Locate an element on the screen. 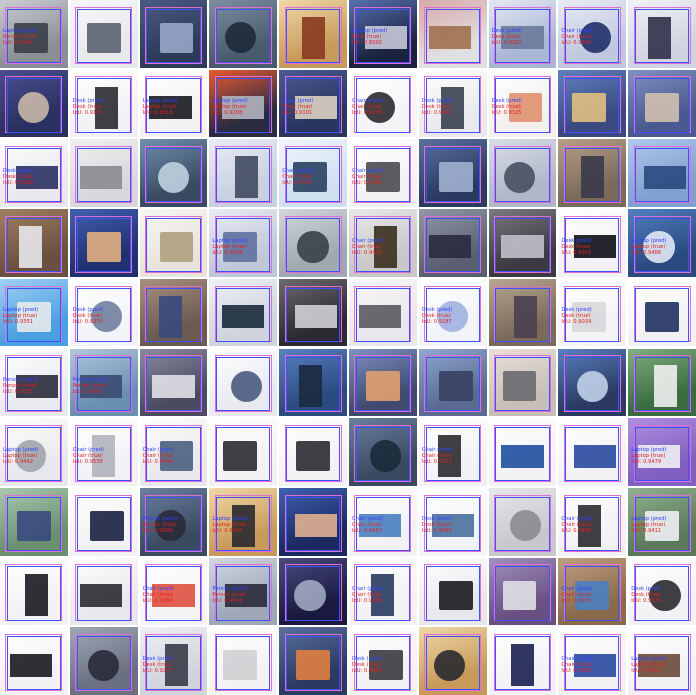  detection-label: Laptop (pred) Laptop (true) IoU: 0.9020 is located at coordinates (229, 525).